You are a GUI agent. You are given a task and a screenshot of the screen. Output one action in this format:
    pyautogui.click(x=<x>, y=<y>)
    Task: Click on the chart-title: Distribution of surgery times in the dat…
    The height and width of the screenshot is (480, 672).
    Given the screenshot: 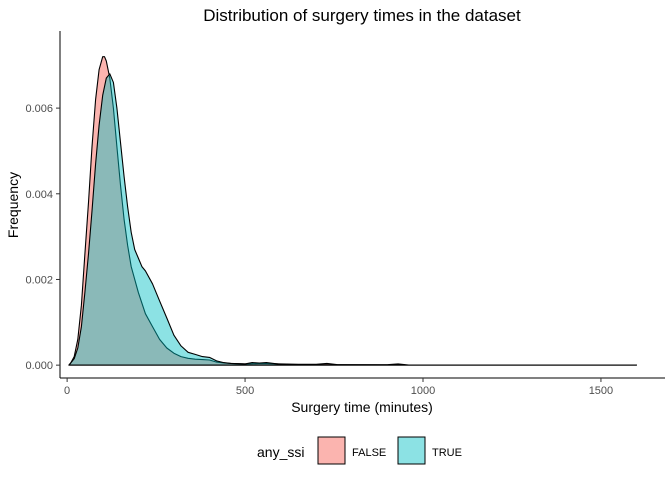 What is the action you would take?
    pyautogui.click(x=362, y=15)
    